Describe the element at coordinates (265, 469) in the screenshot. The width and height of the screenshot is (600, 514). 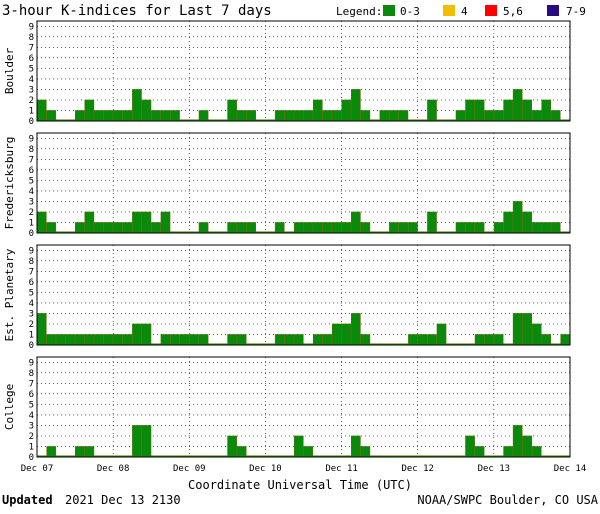
I see `x-tick-label: Dec 10` at that location.